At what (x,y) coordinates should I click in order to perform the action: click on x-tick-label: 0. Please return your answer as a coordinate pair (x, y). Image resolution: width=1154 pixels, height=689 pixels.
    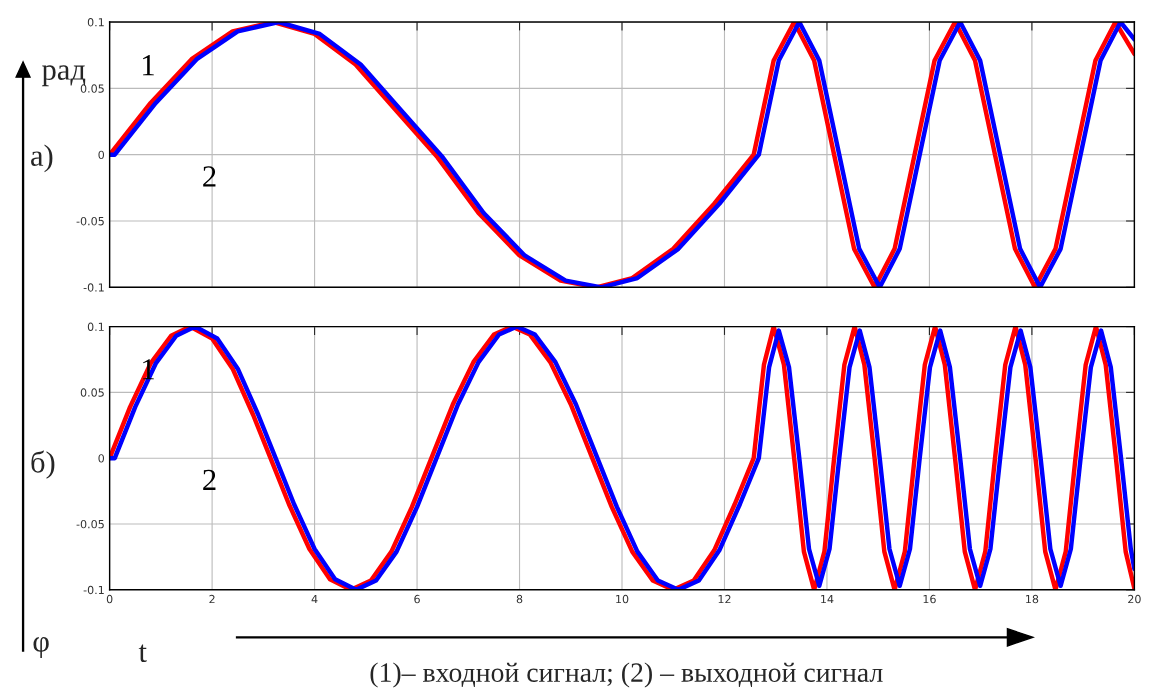
    Looking at the image, I should click on (109, 599).